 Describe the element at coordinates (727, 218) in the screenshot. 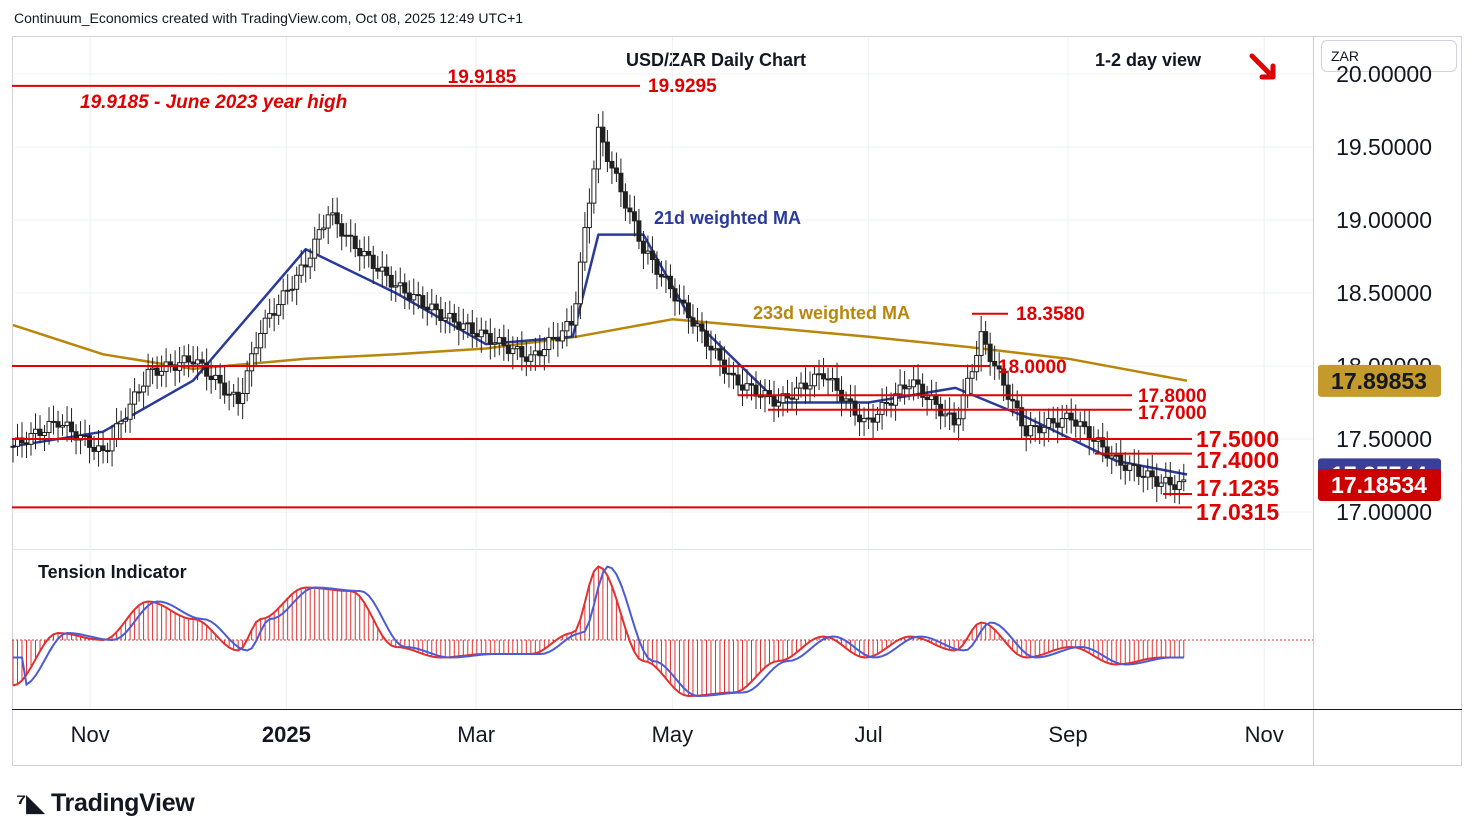

I see `ma21-annotation: 21d weighted MA` at that location.